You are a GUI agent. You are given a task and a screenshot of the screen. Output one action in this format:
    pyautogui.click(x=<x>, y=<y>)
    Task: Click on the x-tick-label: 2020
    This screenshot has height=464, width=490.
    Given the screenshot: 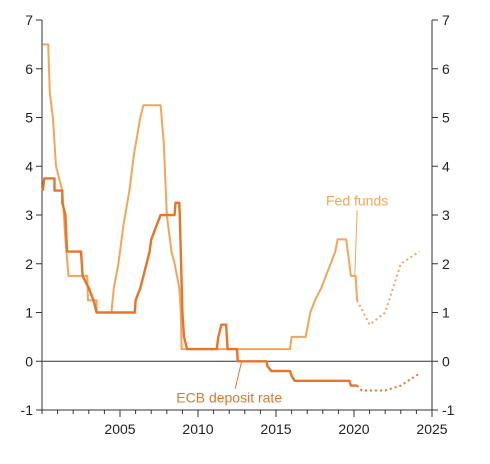 What is the action you would take?
    pyautogui.click(x=353, y=429)
    